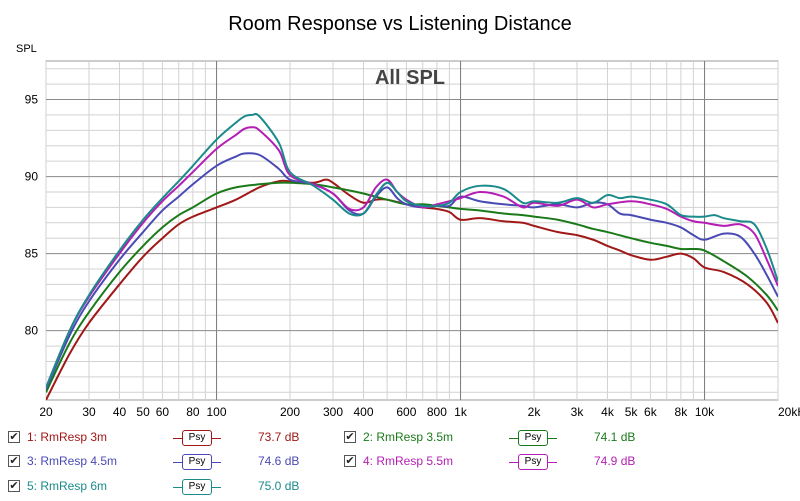 Image resolution: width=800 pixels, height=501 pixels. Describe the element at coordinates (32, 254) in the screenshot. I see `y-tick-label: 85` at that location.